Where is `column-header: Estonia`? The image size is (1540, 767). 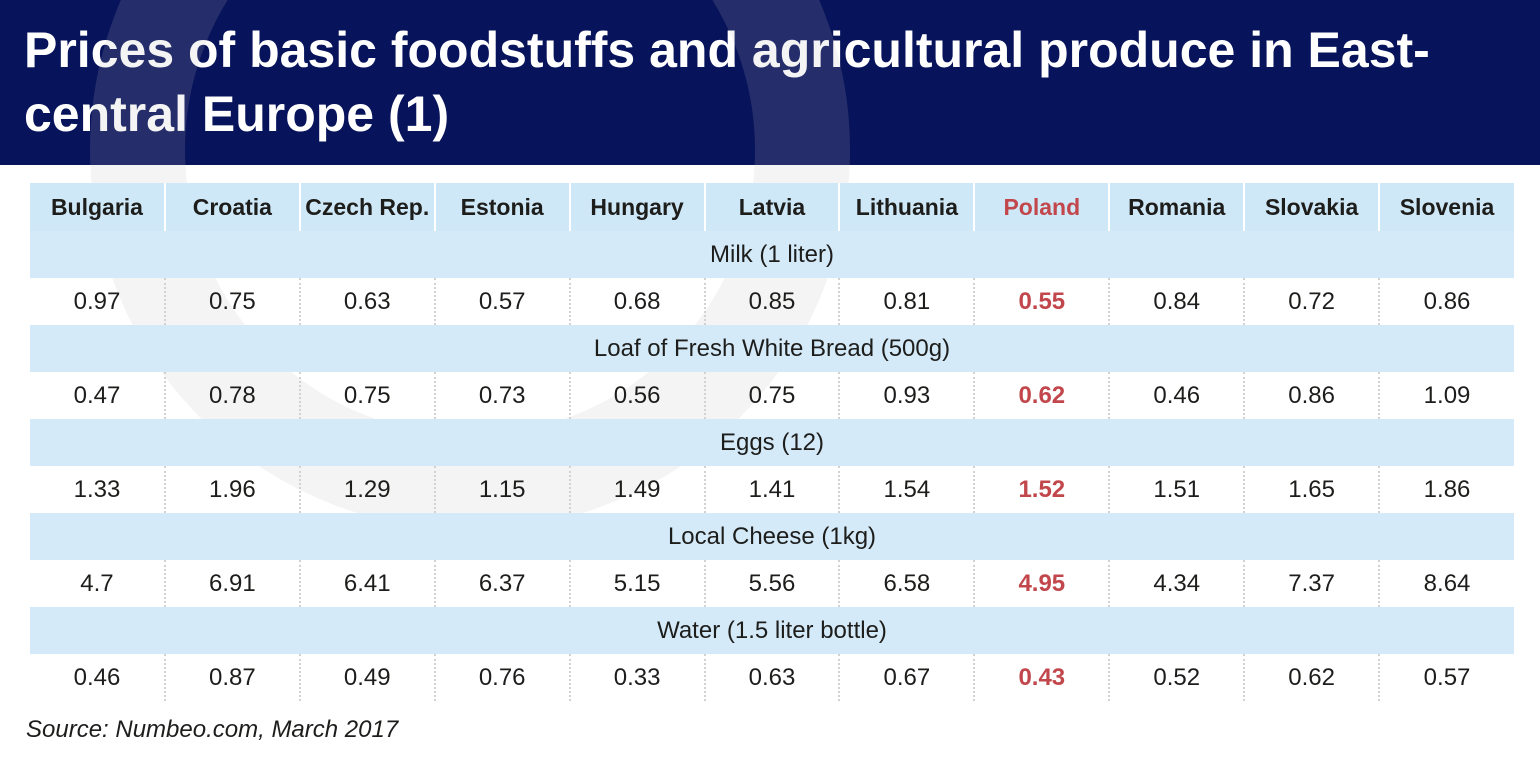
column-header: Estonia is located at coordinates (501, 207).